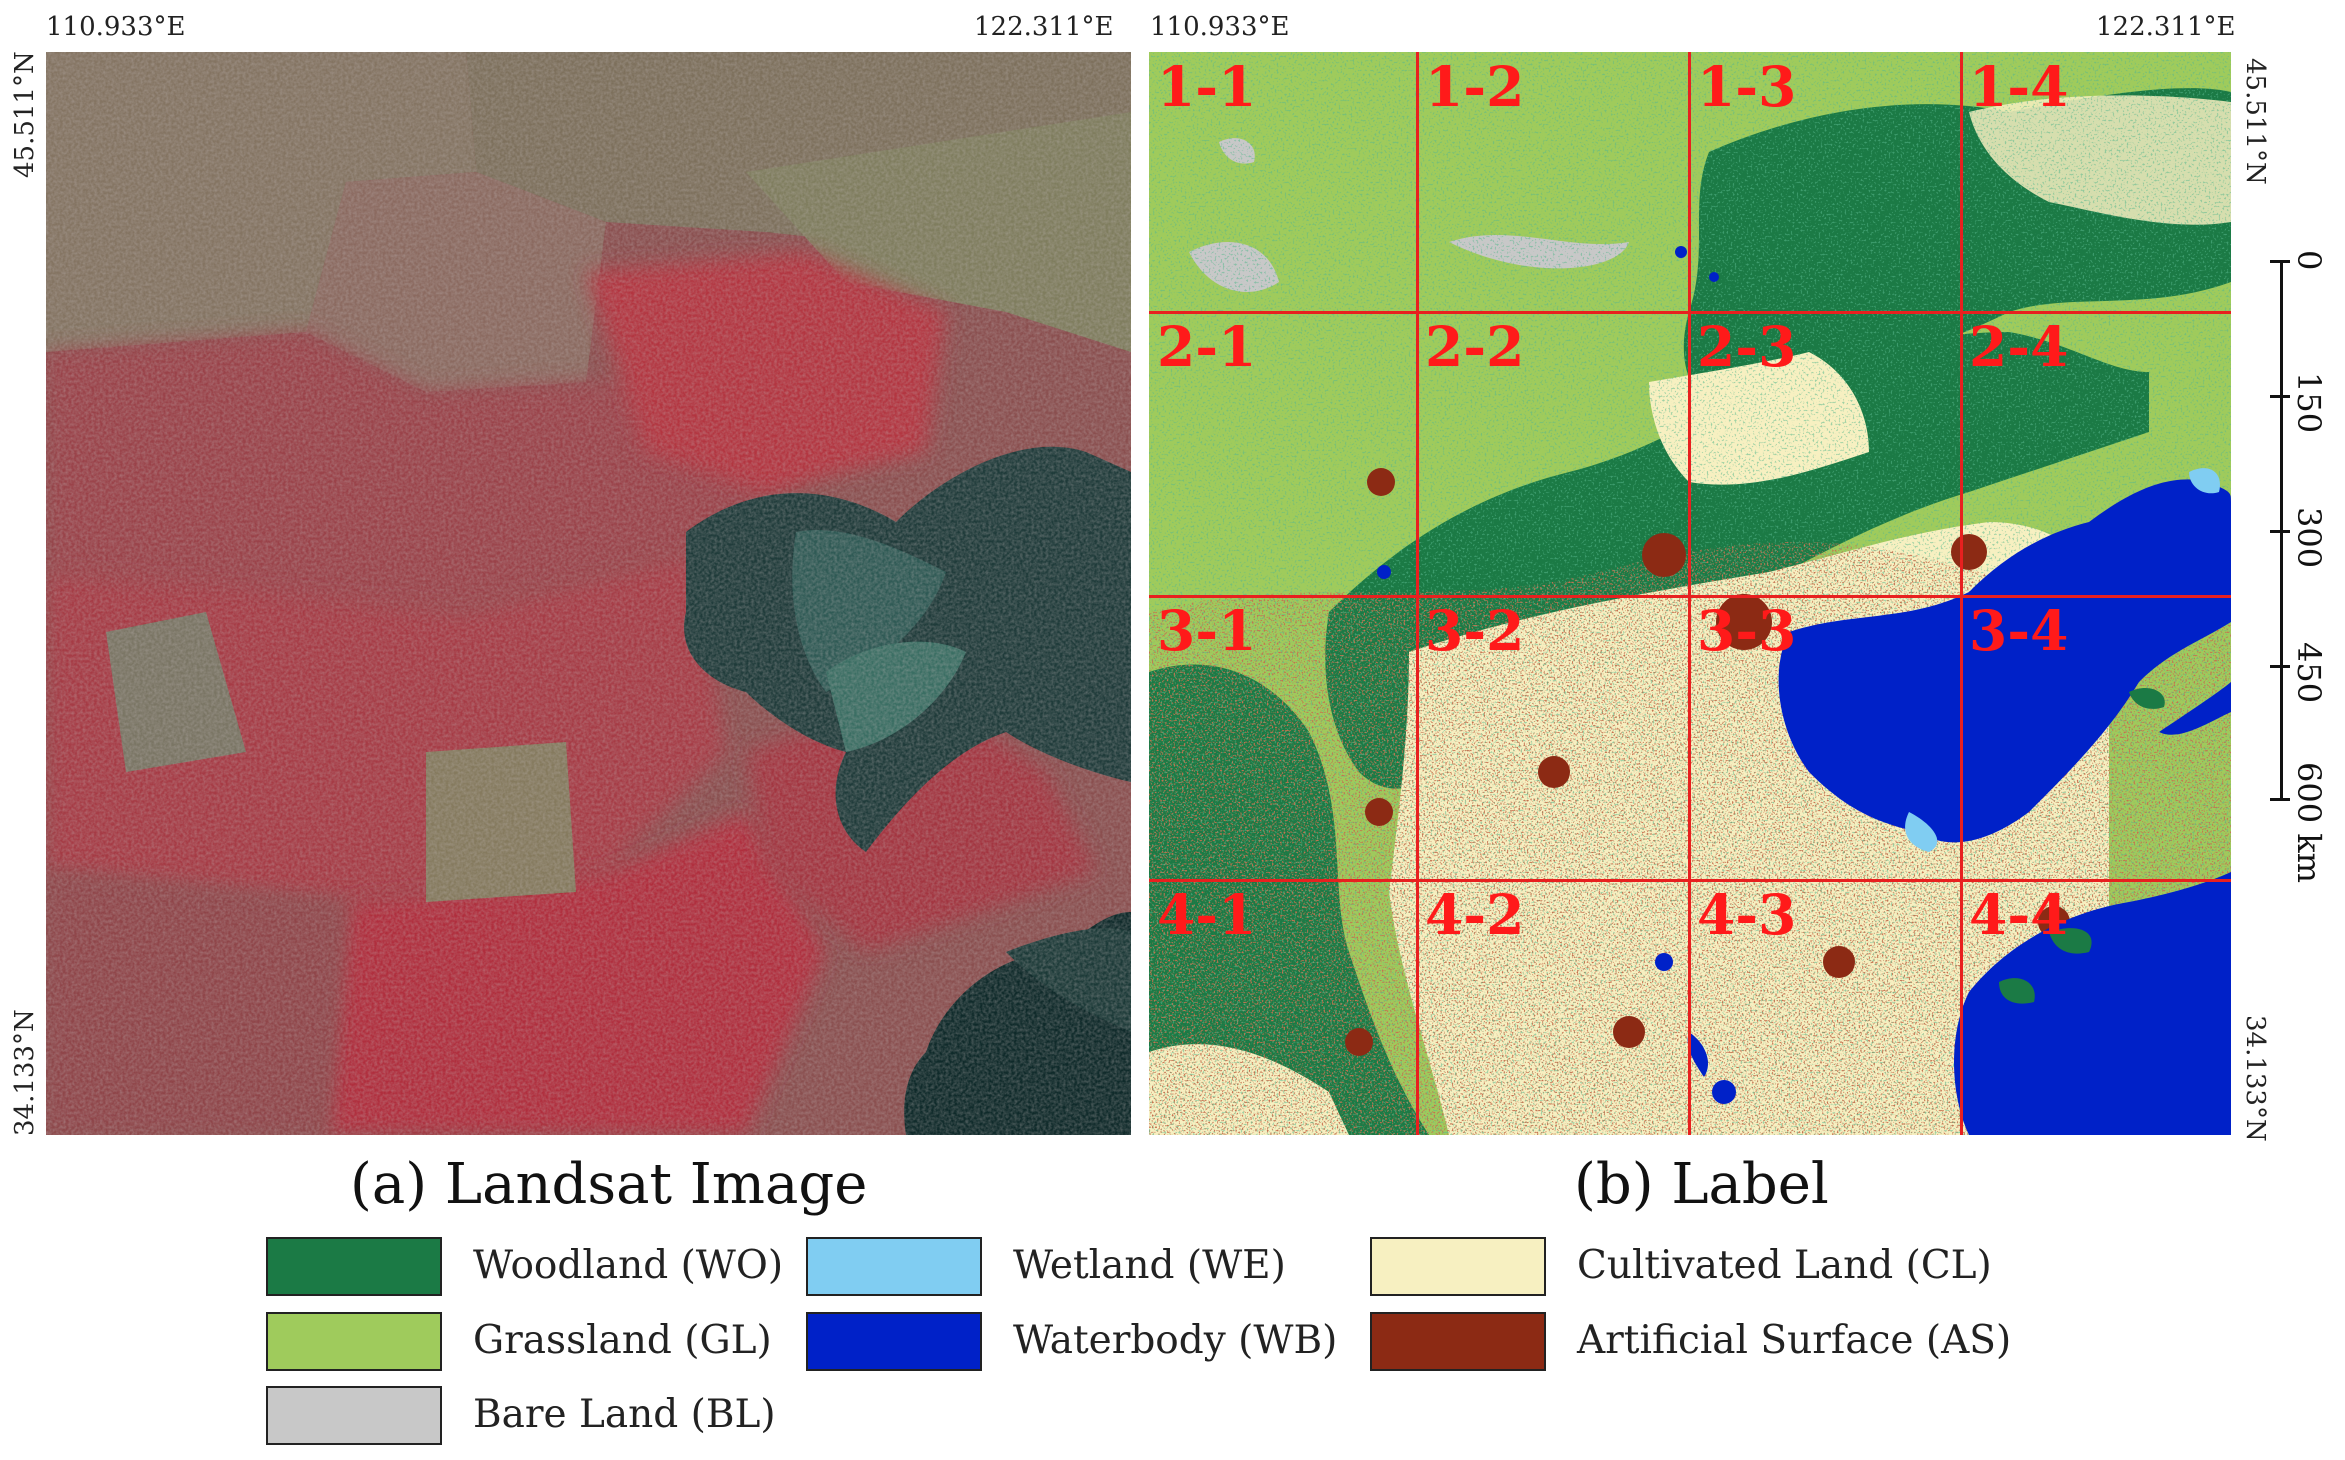 The image size is (2345, 1460). Describe the element at coordinates (1207, 86) in the screenshot. I see `tile-label-1-1: 1-1` at that location.